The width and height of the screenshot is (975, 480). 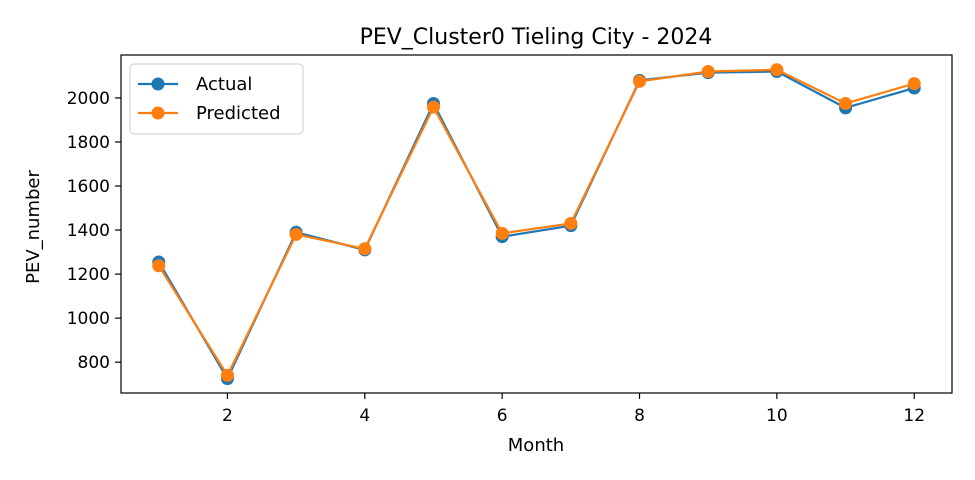 I want to click on y-axis-label: PEV_number, so click(x=33, y=227).